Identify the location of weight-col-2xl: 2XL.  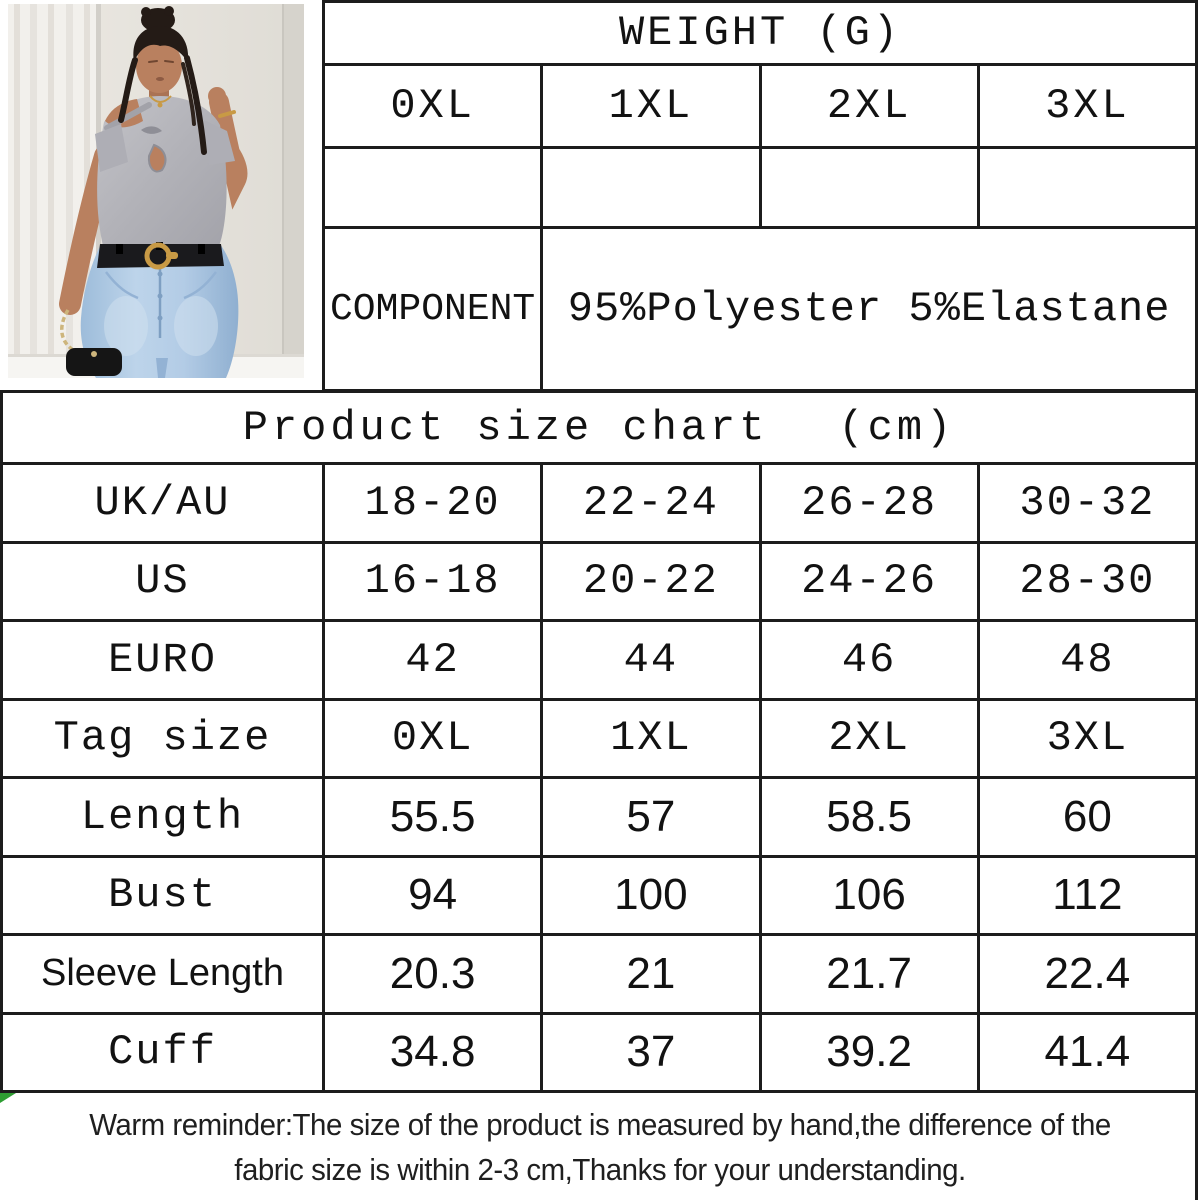
(869, 106).